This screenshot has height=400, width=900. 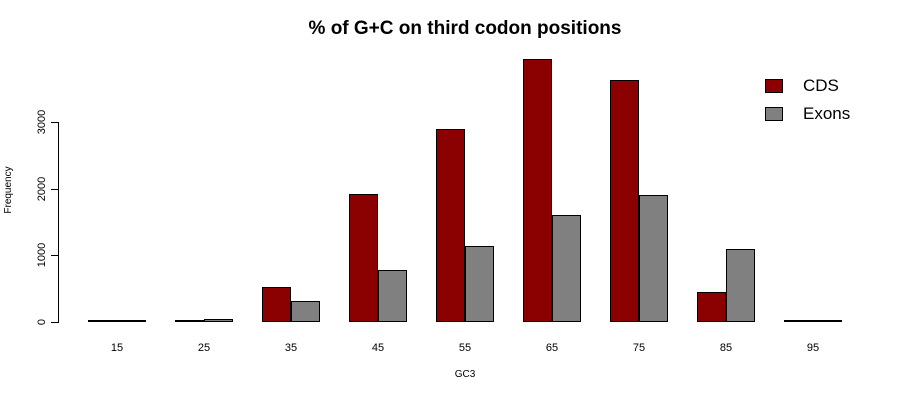 I want to click on x-tick-label-95: 95, so click(x=813, y=348).